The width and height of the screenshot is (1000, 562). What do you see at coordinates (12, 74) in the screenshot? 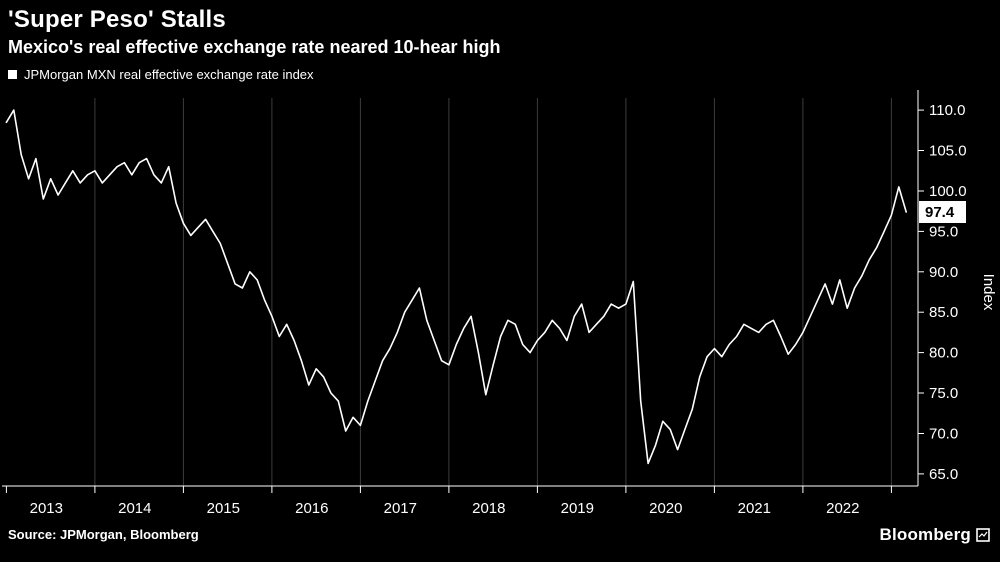
I see `legend-square-icon` at bounding box center [12, 74].